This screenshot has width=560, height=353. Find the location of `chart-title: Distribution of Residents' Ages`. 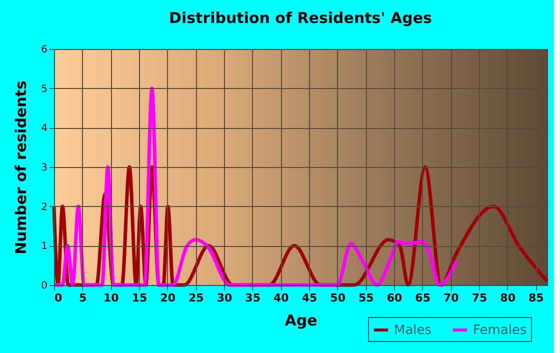

chart-title: Distribution of Residents' Ages is located at coordinates (300, 18).